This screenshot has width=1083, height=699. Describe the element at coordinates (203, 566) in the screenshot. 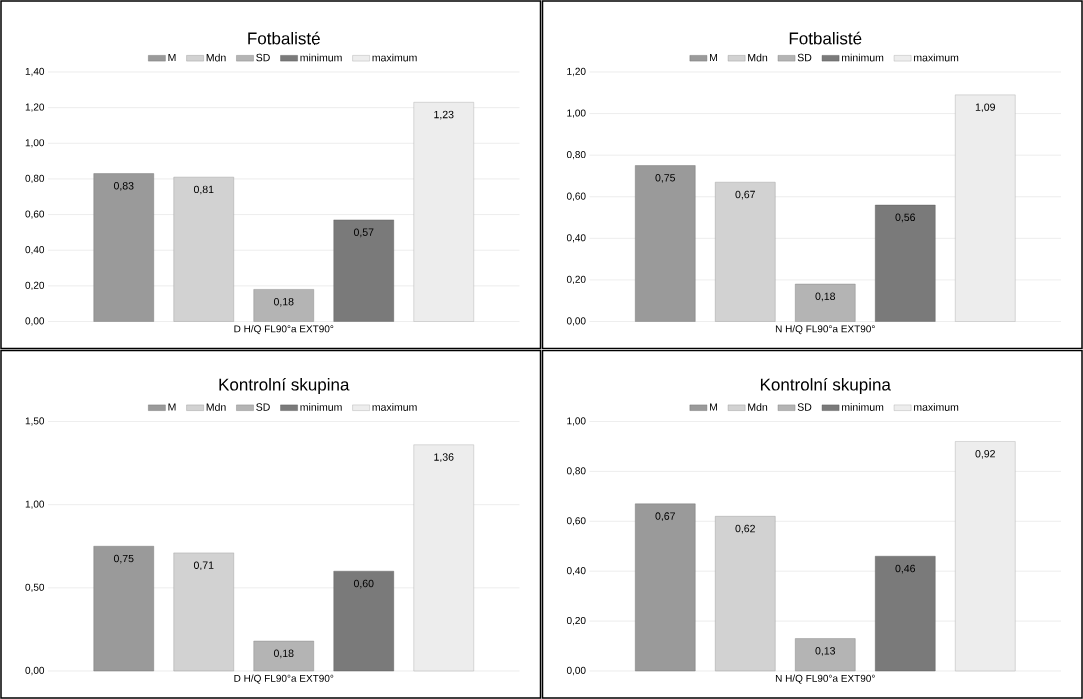

I see `data-label: 0,71` at that location.